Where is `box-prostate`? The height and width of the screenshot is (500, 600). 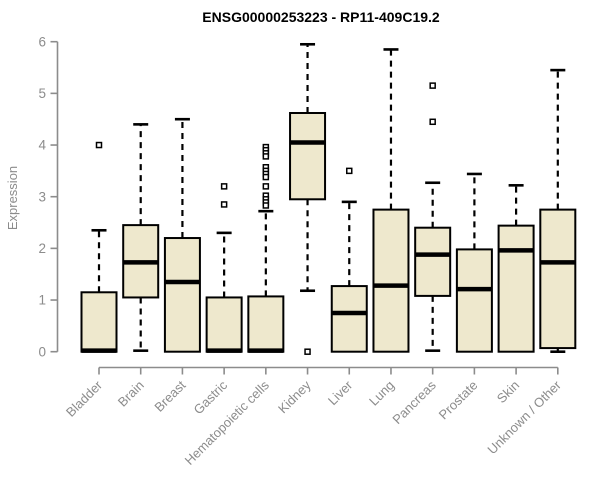
box-prostate is located at coordinates (474, 262).